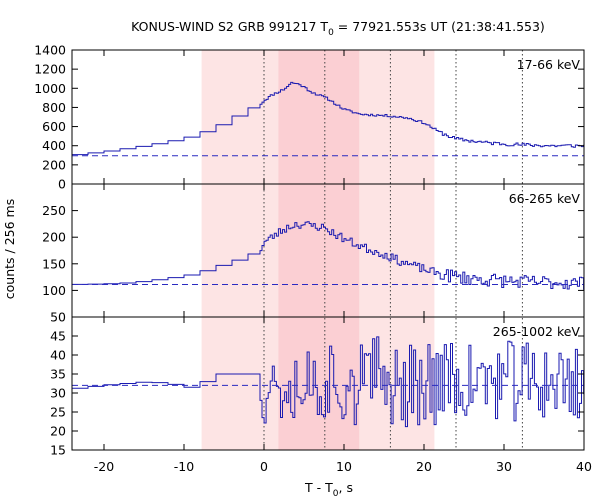  What do you see at coordinates (54, 290) in the screenshot?
I see `y-tick-label: 100` at bounding box center [54, 290].